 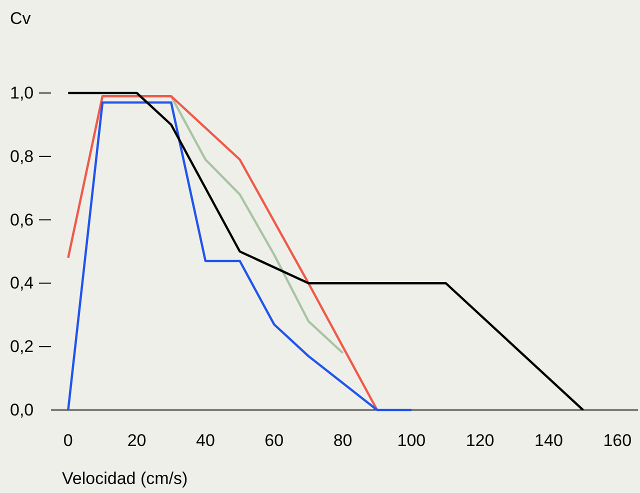 I want to click on y-tick-label: 0,4, so click(x=22, y=283).